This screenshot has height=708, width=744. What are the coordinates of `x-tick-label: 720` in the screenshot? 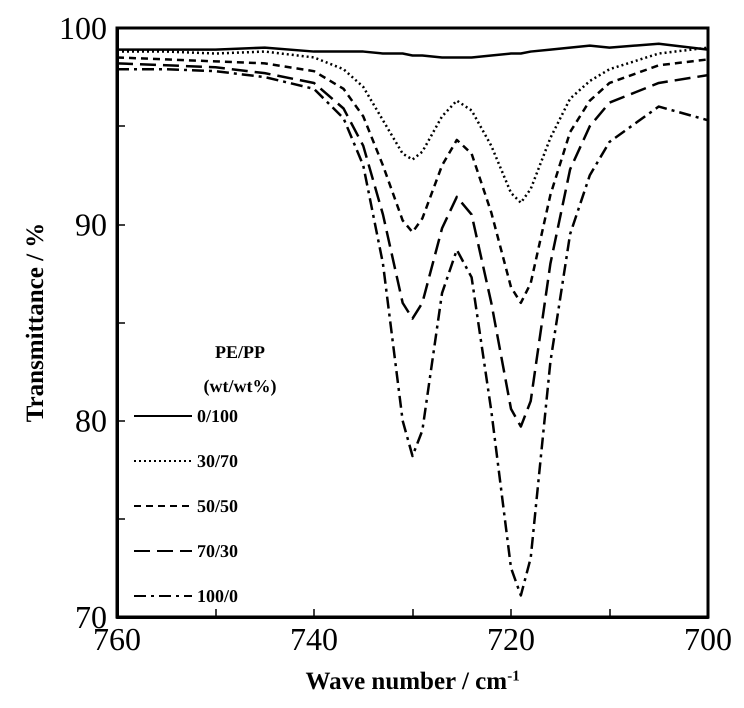 It's located at (511, 639).